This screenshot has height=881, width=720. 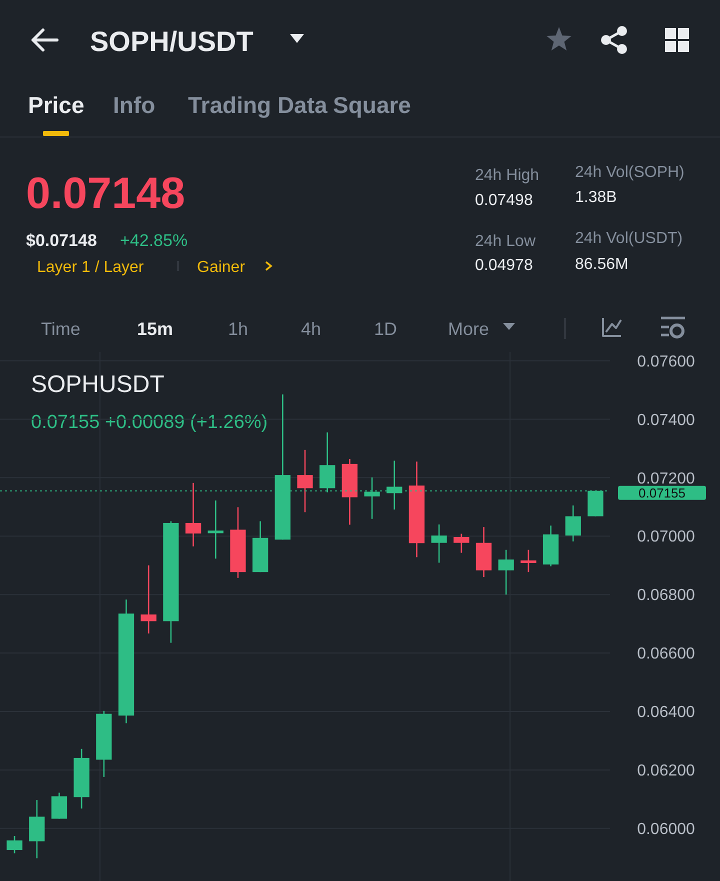 What do you see at coordinates (154, 240) in the screenshot?
I see `text: +42.85%` at bounding box center [154, 240].